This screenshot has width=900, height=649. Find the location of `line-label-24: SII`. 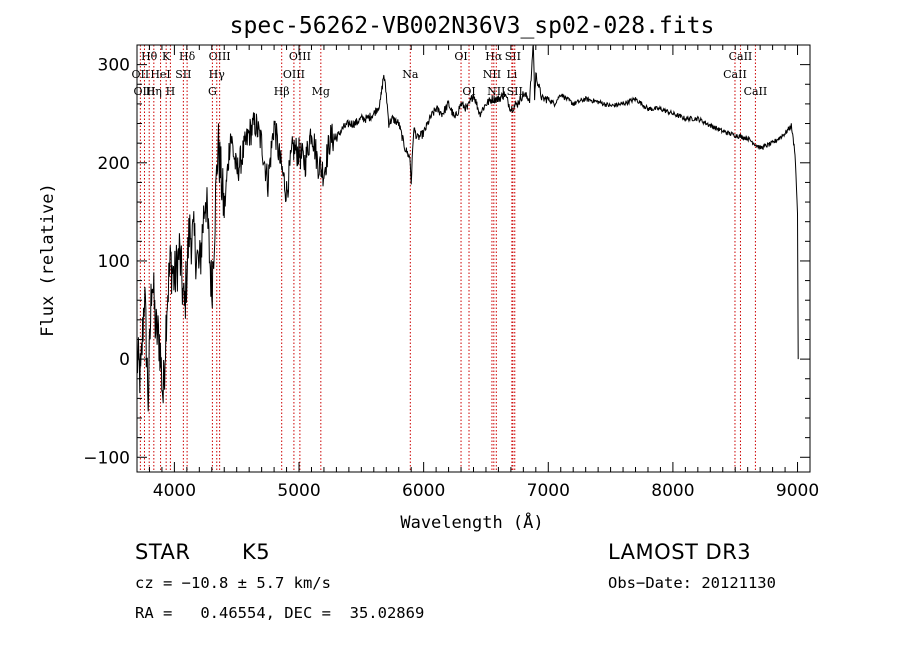

line-label-24: SII is located at coordinates (515, 91).